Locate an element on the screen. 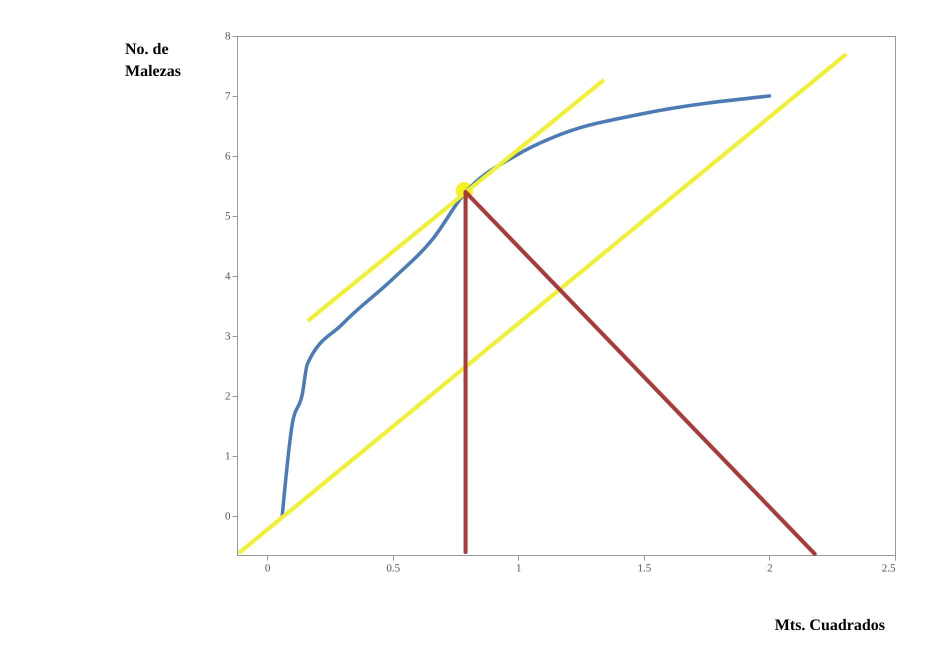 This screenshot has width=927, height=653. x-tick-label: 2 is located at coordinates (770, 568).